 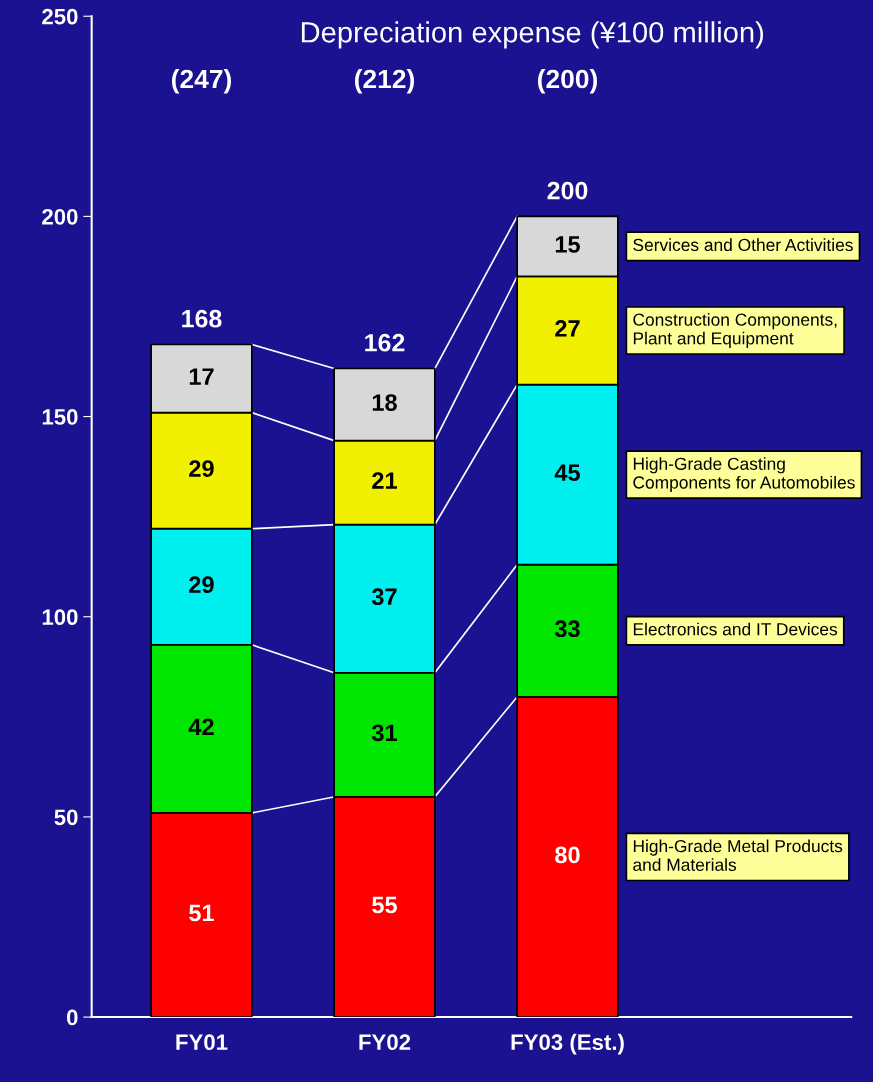 I want to click on annotation: (247), so click(x=201, y=81).